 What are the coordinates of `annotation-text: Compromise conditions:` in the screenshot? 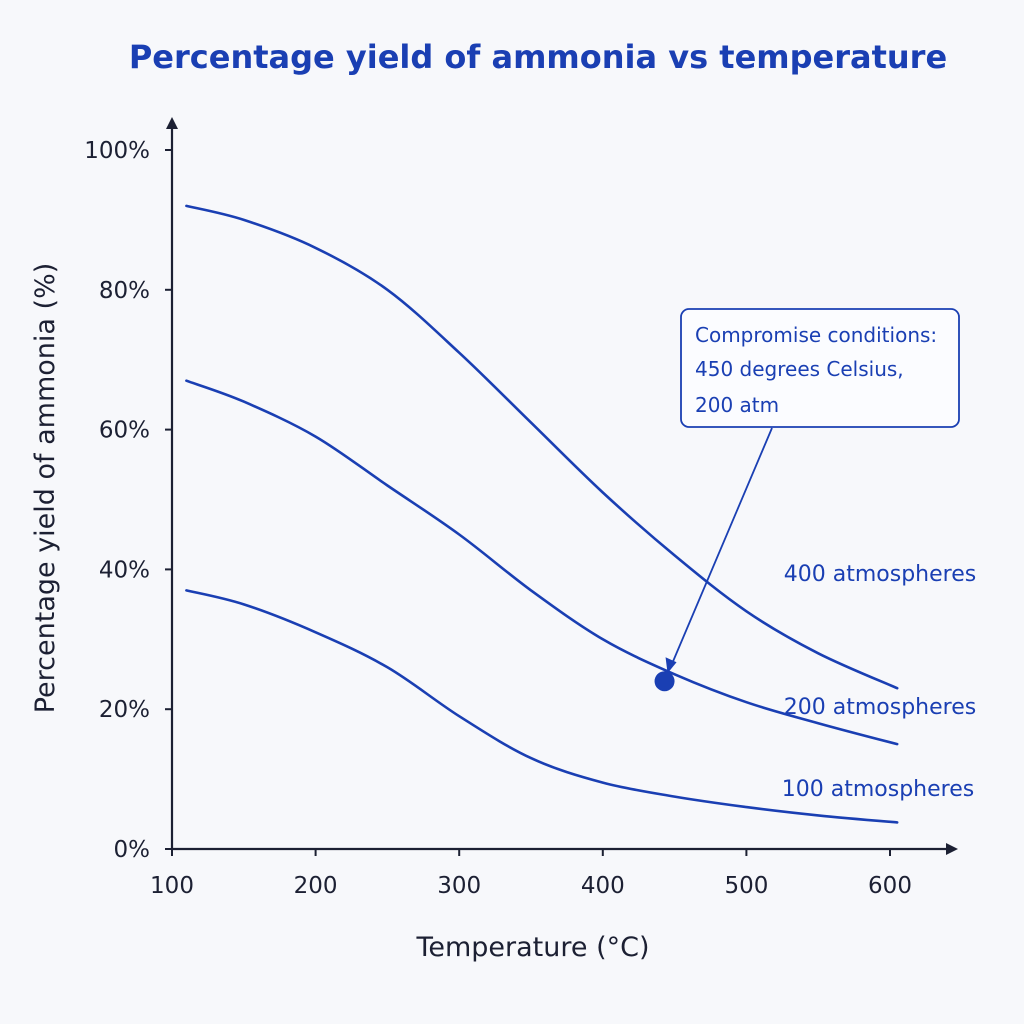 It's located at (816, 335).